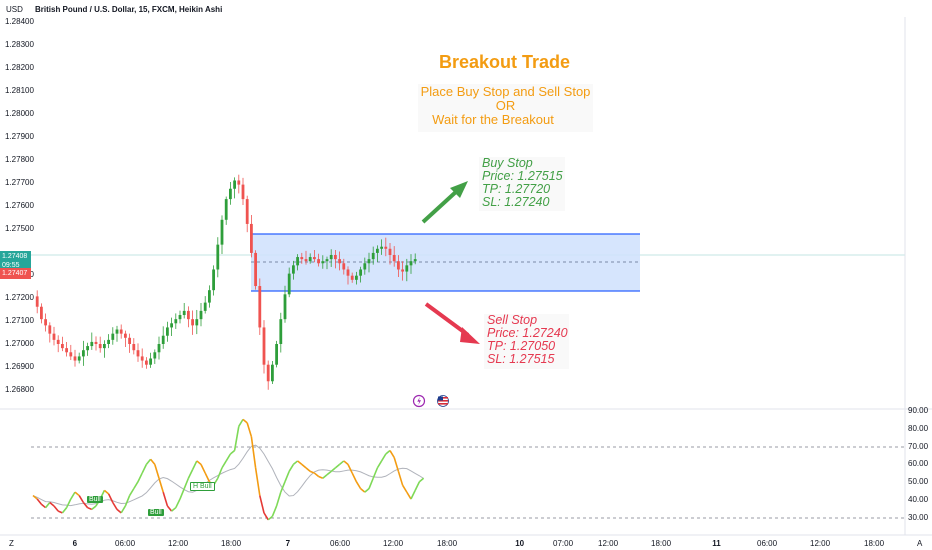  I want to click on bull-label-1: Bull, so click(95, 499).